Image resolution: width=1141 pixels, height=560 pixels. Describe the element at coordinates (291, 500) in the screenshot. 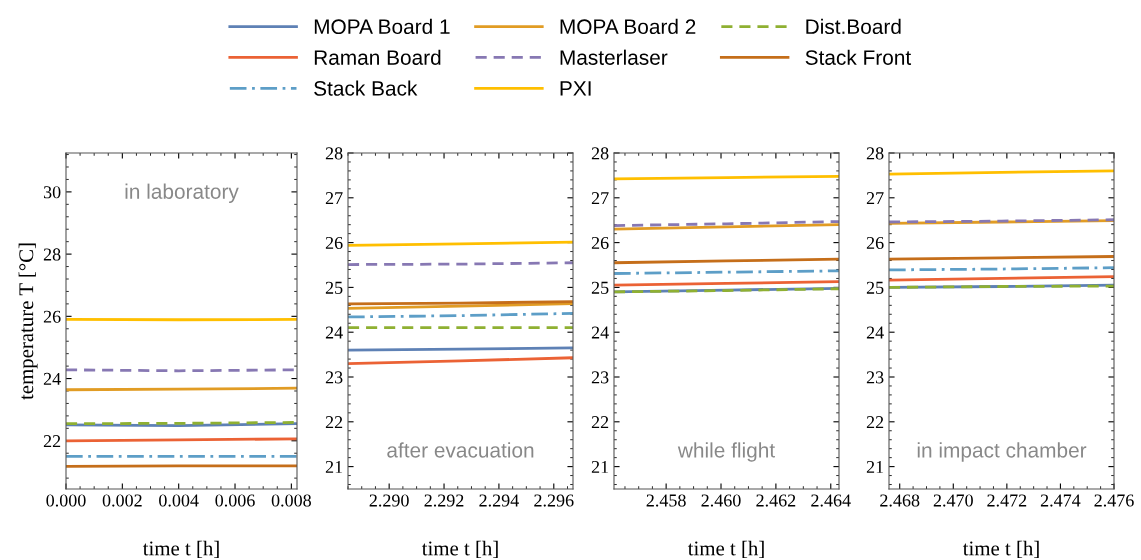

I see `x-tick-label: 0.008` at that location.